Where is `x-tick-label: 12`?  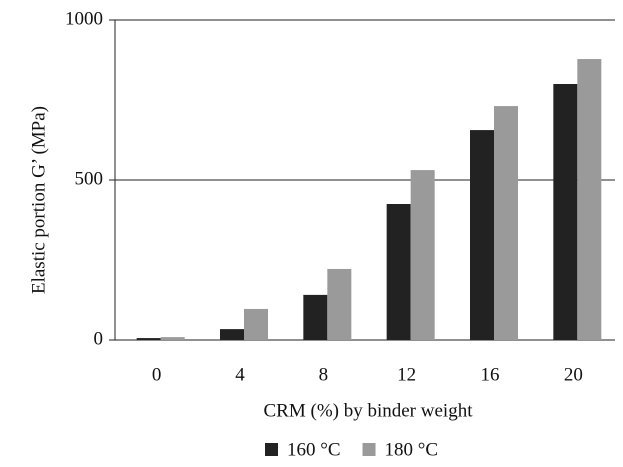
x-tick-label: 12 is located at coordinates (406, 374).